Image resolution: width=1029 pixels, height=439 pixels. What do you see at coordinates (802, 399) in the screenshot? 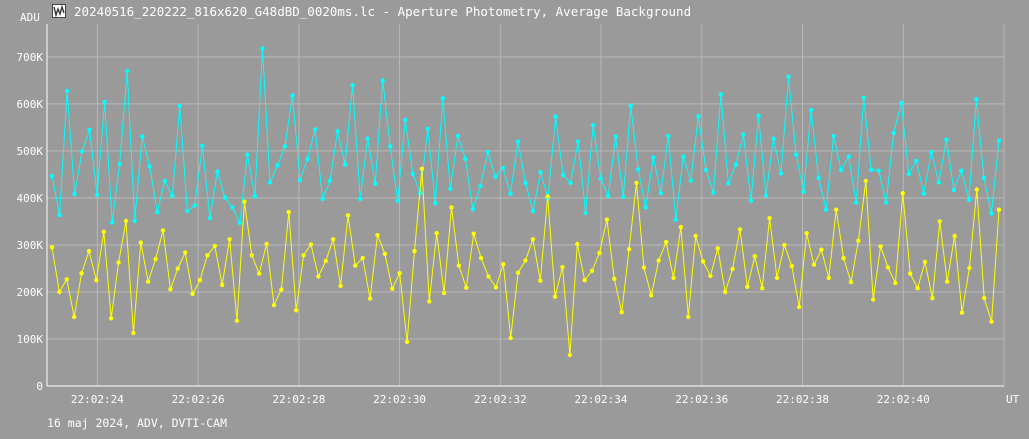
I see `x-tick-label: 22:02:38` at bounding box center [802, 399].